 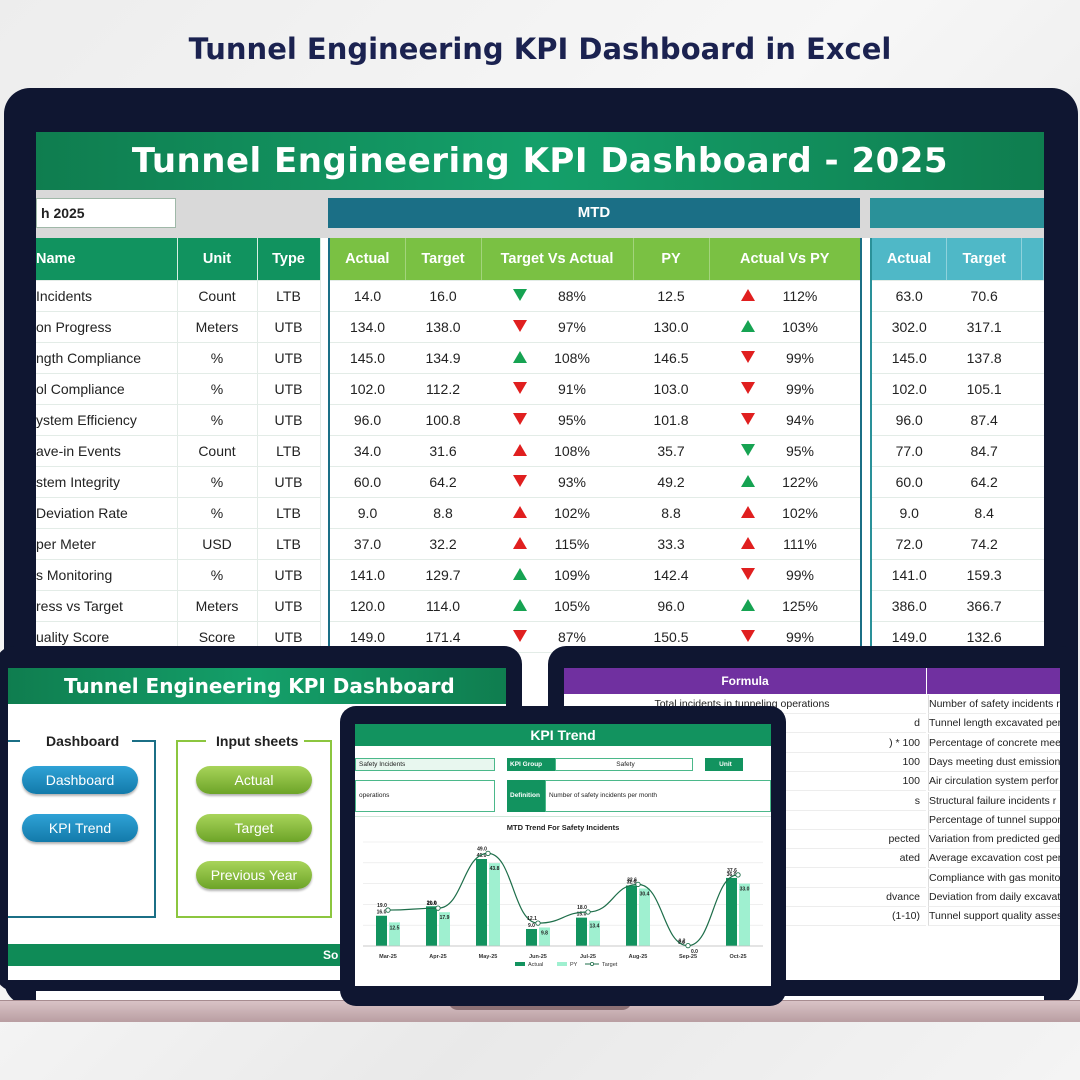 I want to click on target-label: 37.6, so click(x=732, y=871).